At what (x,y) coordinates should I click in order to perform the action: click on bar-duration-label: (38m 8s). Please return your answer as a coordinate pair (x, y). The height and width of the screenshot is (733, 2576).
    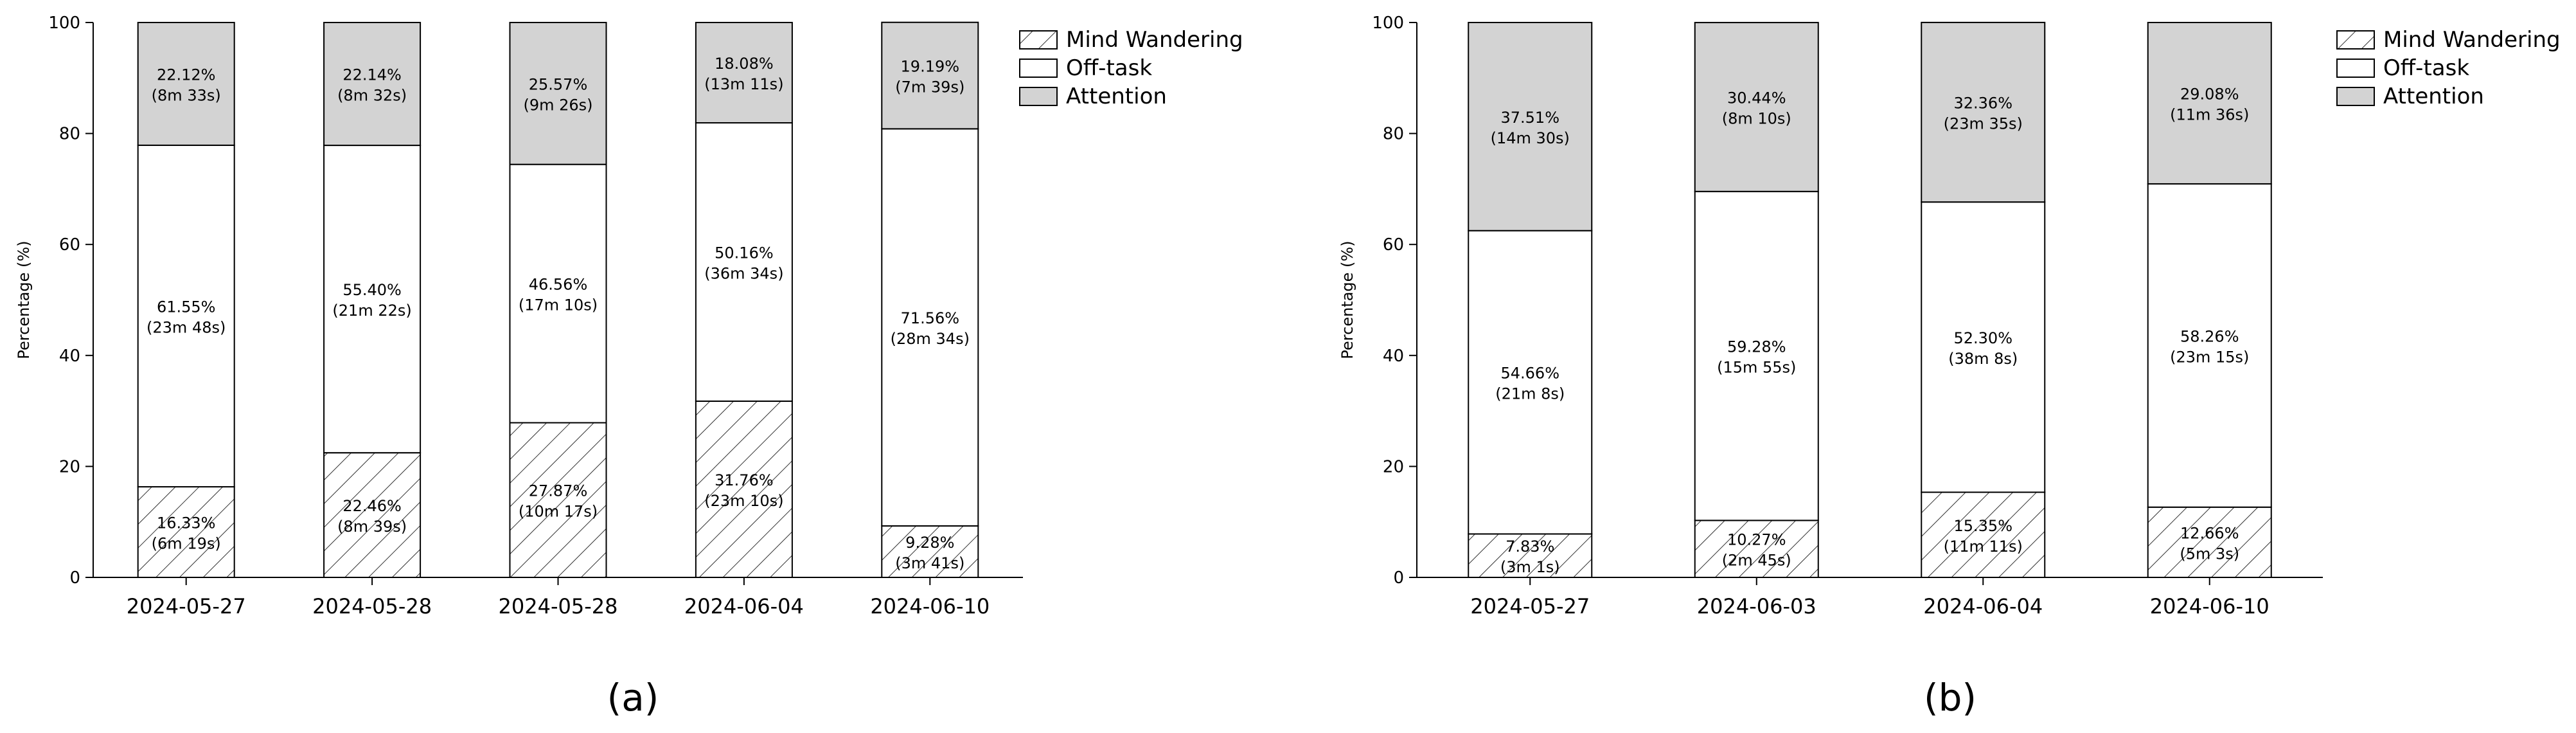
    Looking at the image, I should click on (1983, 359).